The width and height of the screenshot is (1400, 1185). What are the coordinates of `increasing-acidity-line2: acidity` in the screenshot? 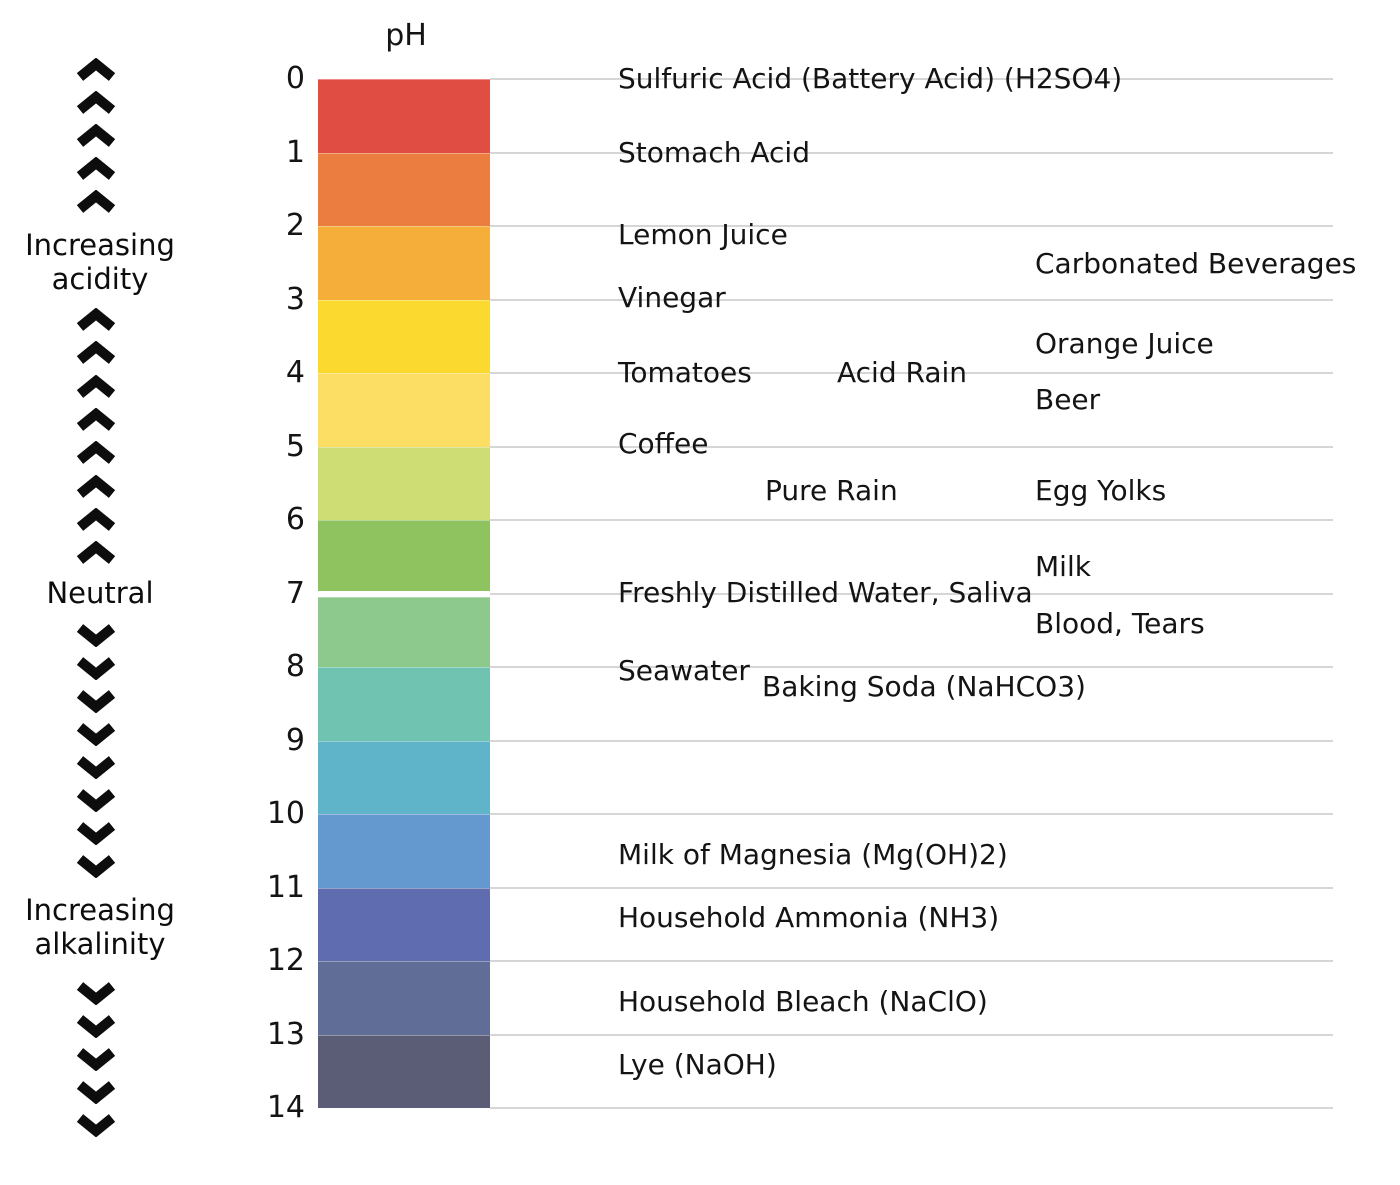 It's located at (100, 279).